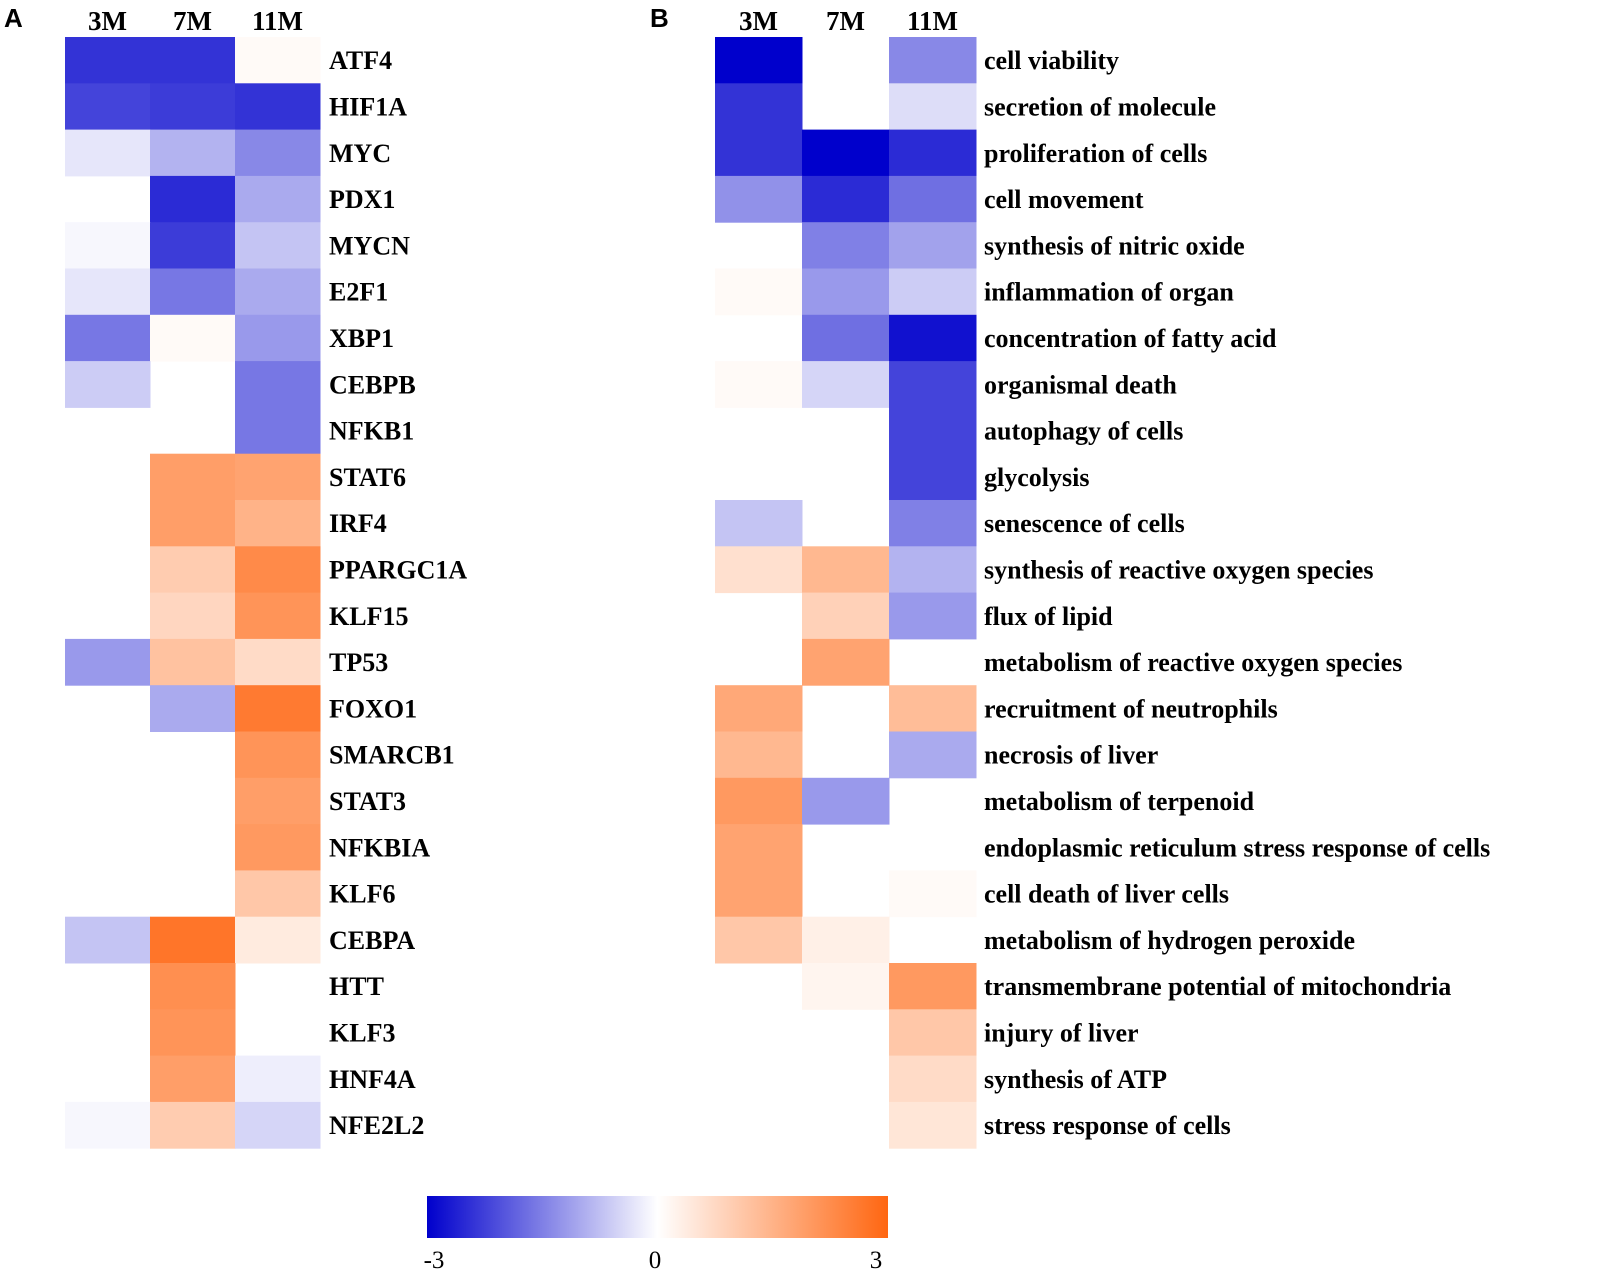 This screenshot has width=1600, height=1273. Describe the element at coordinates (1075, 1079) in the screenshot. I see `panel-b-row-label: synthesis of ATP` at that location.